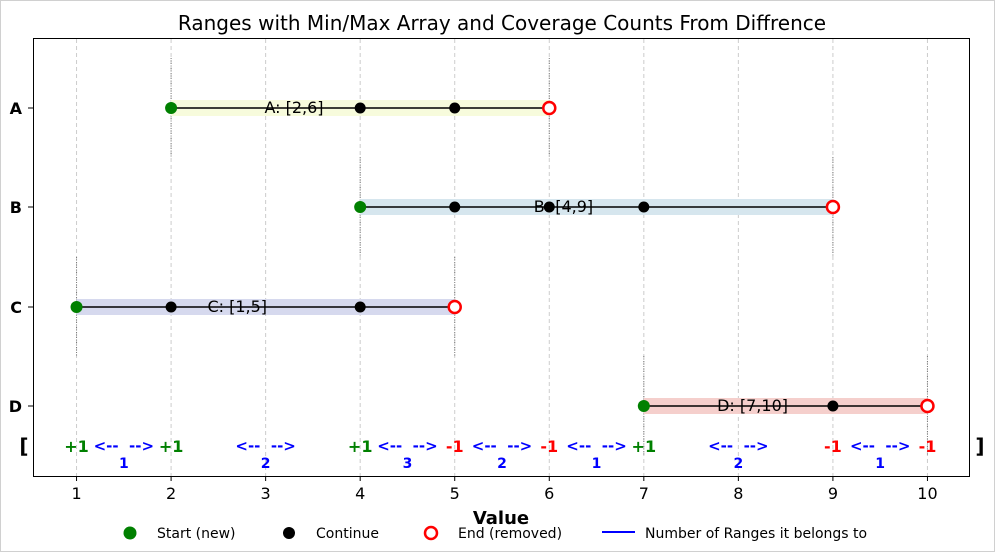 This screenshot has width=995, height=552. Describe the element at coordinates (833, 493) in the screenshot. I see `x-tick-label: 9` at that location.